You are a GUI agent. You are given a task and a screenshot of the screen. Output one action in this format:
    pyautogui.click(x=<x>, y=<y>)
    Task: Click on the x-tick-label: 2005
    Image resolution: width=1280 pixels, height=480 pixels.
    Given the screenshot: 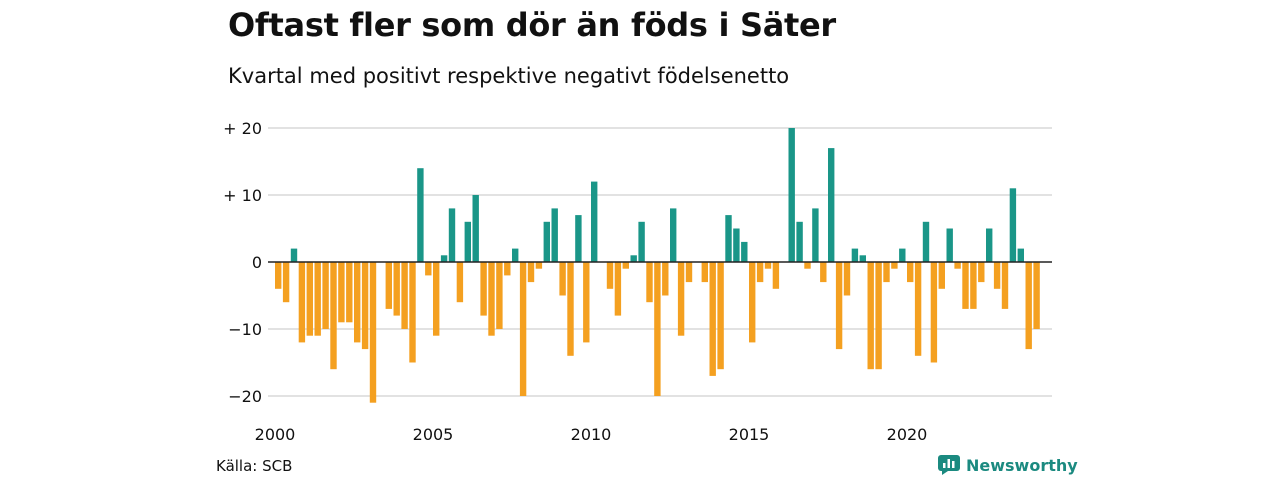 What is the action you would take?
    pyautogui.click(x=433, y=434)
    